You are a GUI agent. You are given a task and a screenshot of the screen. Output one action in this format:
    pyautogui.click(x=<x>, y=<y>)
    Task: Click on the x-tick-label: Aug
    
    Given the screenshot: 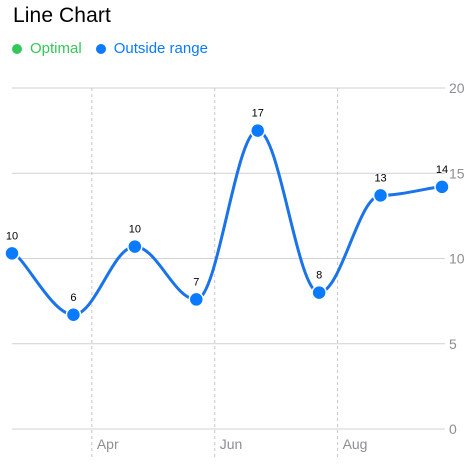 What is the action you would take?
    pyautogui.click(x=355, y=444)
    